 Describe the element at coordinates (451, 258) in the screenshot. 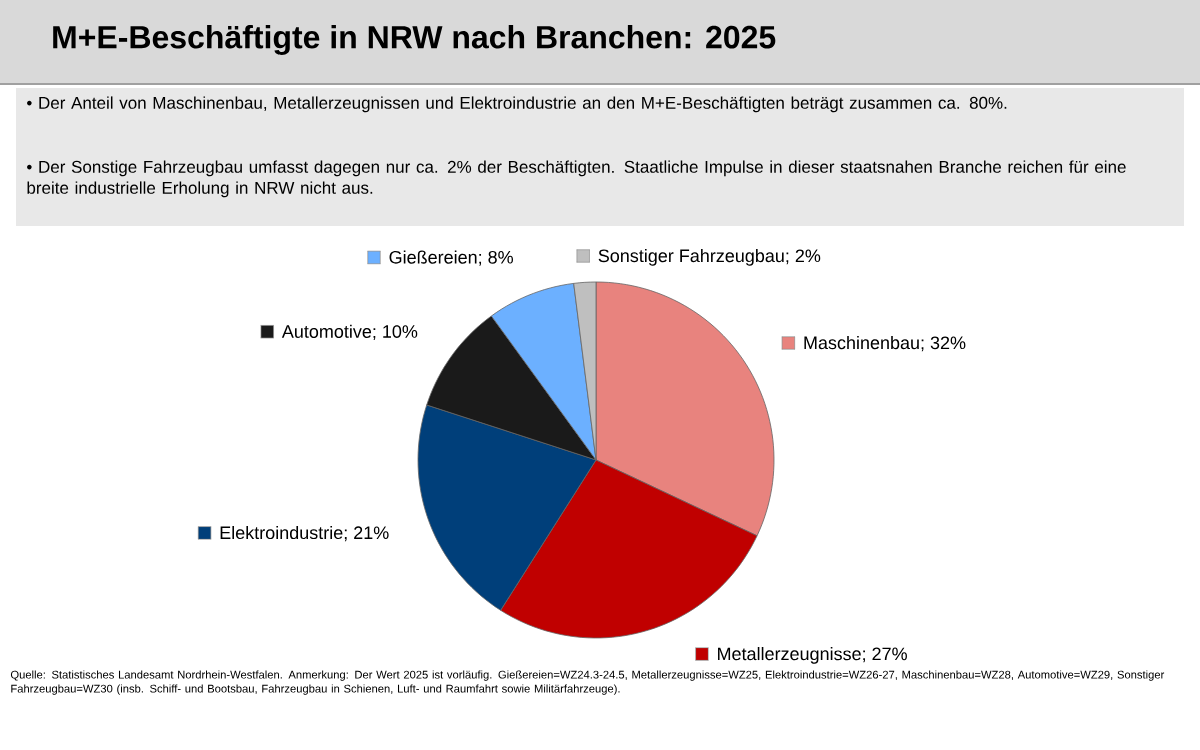

I see `legend-label: Gießereien; 8%` at that location.